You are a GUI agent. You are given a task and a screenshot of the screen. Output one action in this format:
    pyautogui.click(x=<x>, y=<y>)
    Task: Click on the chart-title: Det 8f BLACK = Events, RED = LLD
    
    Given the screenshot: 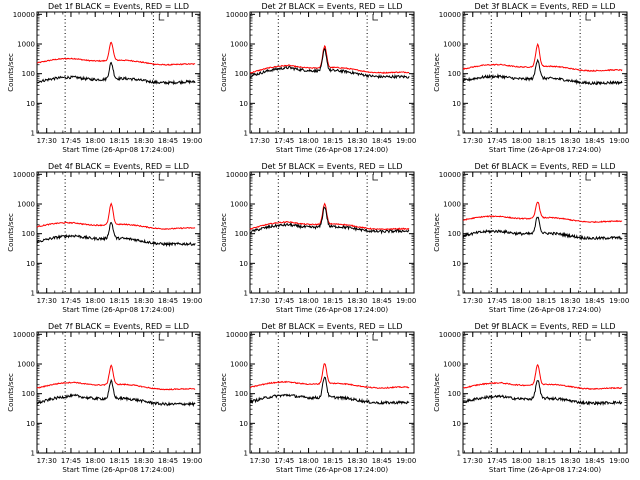 What is the action you would take?
    pyautogui.click(x=331, y=326)
    